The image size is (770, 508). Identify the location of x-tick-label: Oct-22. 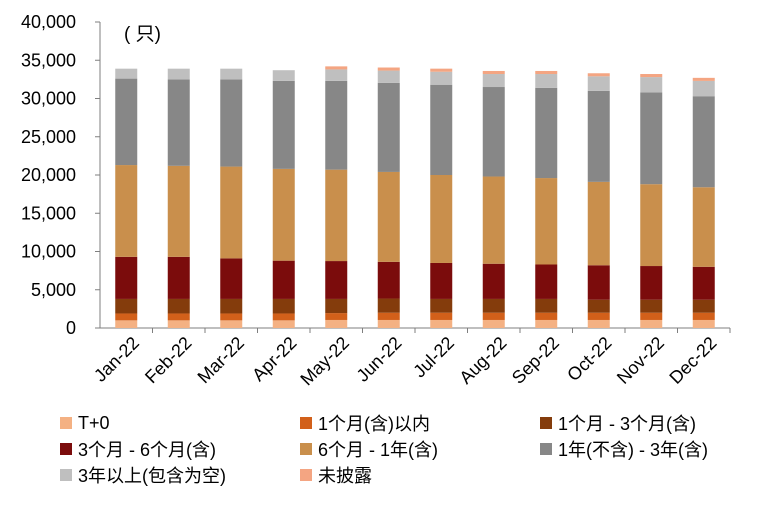
(589, 359).